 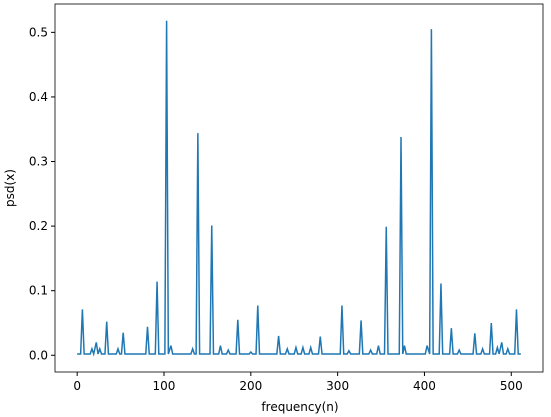 What do you see at coordinates (77, 386) in the screenshot?
I see `x-tick-label: 0` at bounding box center [77, 386].